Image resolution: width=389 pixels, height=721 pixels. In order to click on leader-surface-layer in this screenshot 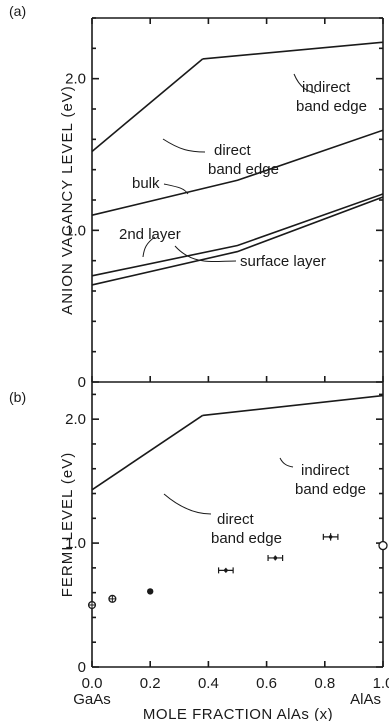, I will do `click(205, 254)`.